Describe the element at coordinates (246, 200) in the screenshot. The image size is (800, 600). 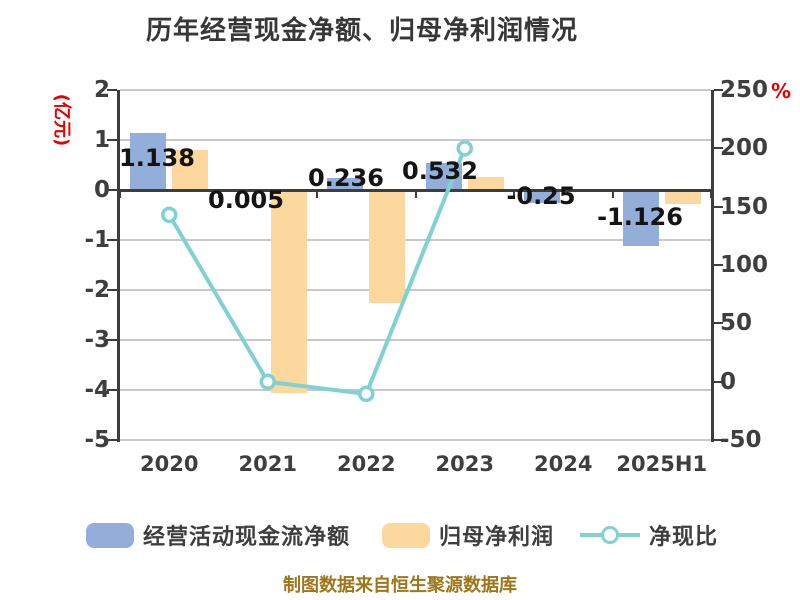
I see `bar-value-label: 0.005` at that location.